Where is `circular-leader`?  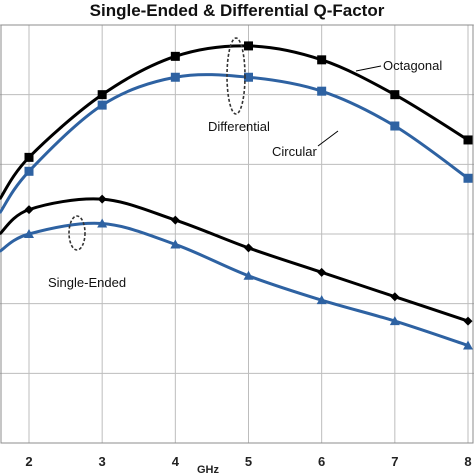
circular-leader is located at coordinates (328, 138).